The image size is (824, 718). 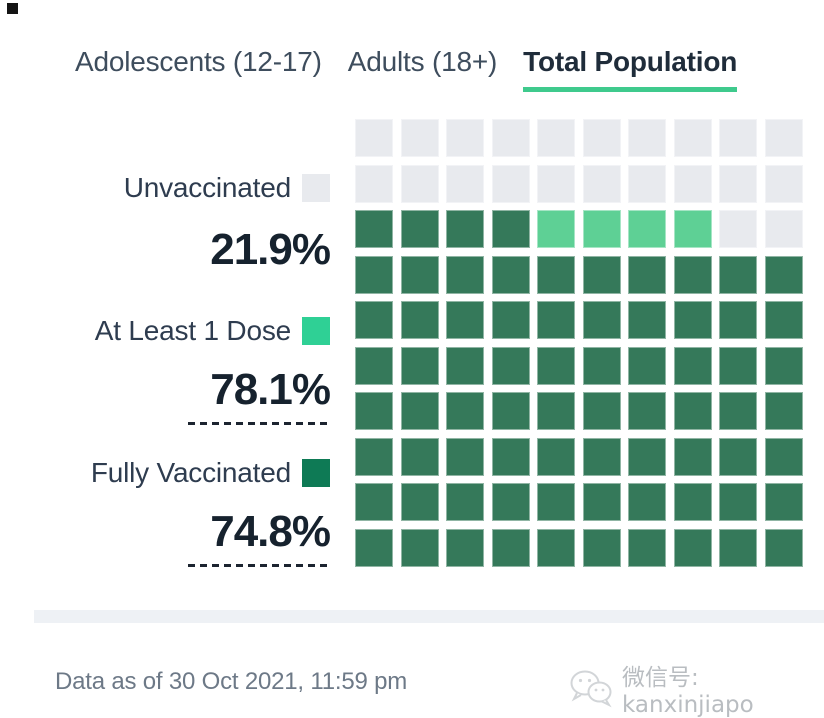 I want to click on tab-adolescents: Adolescents (12-17), so click(x=198, y=61).